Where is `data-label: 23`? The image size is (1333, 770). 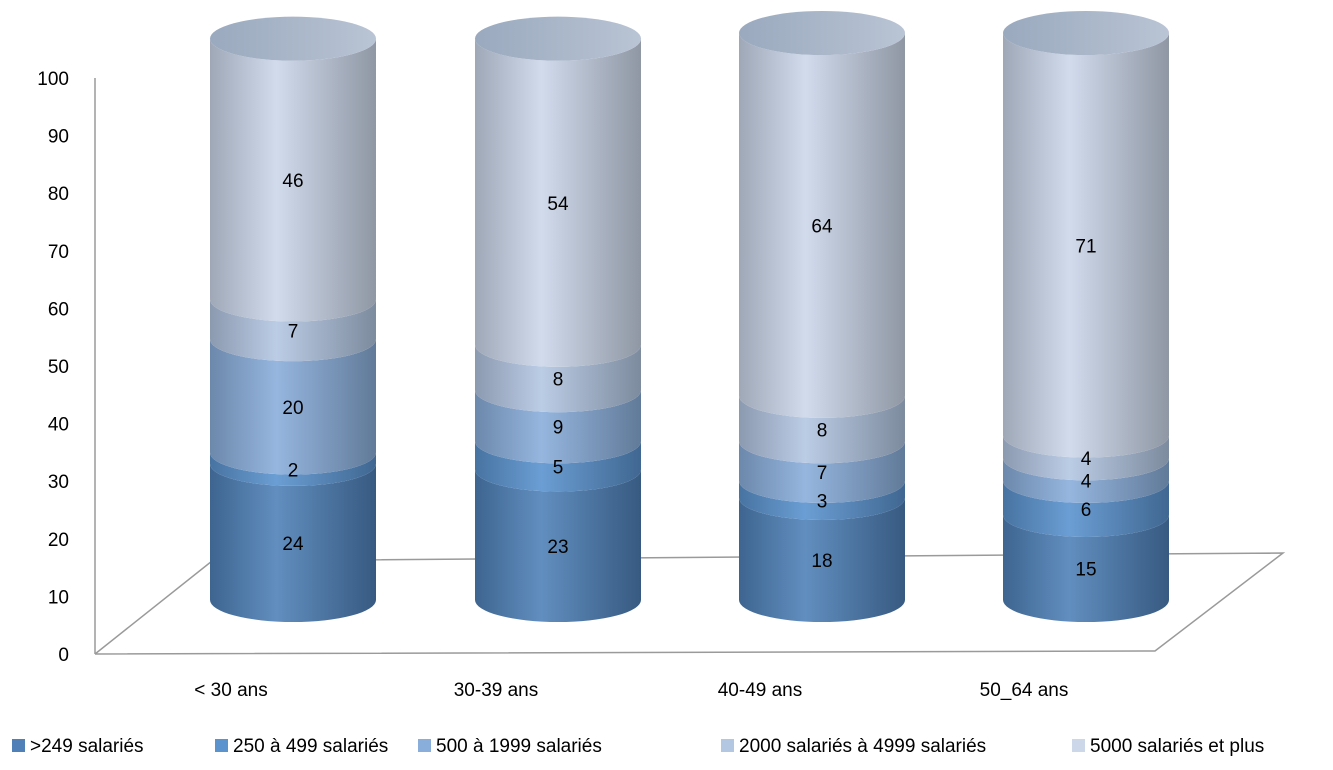
data-label: 23 is located at coordinates (557, 547).